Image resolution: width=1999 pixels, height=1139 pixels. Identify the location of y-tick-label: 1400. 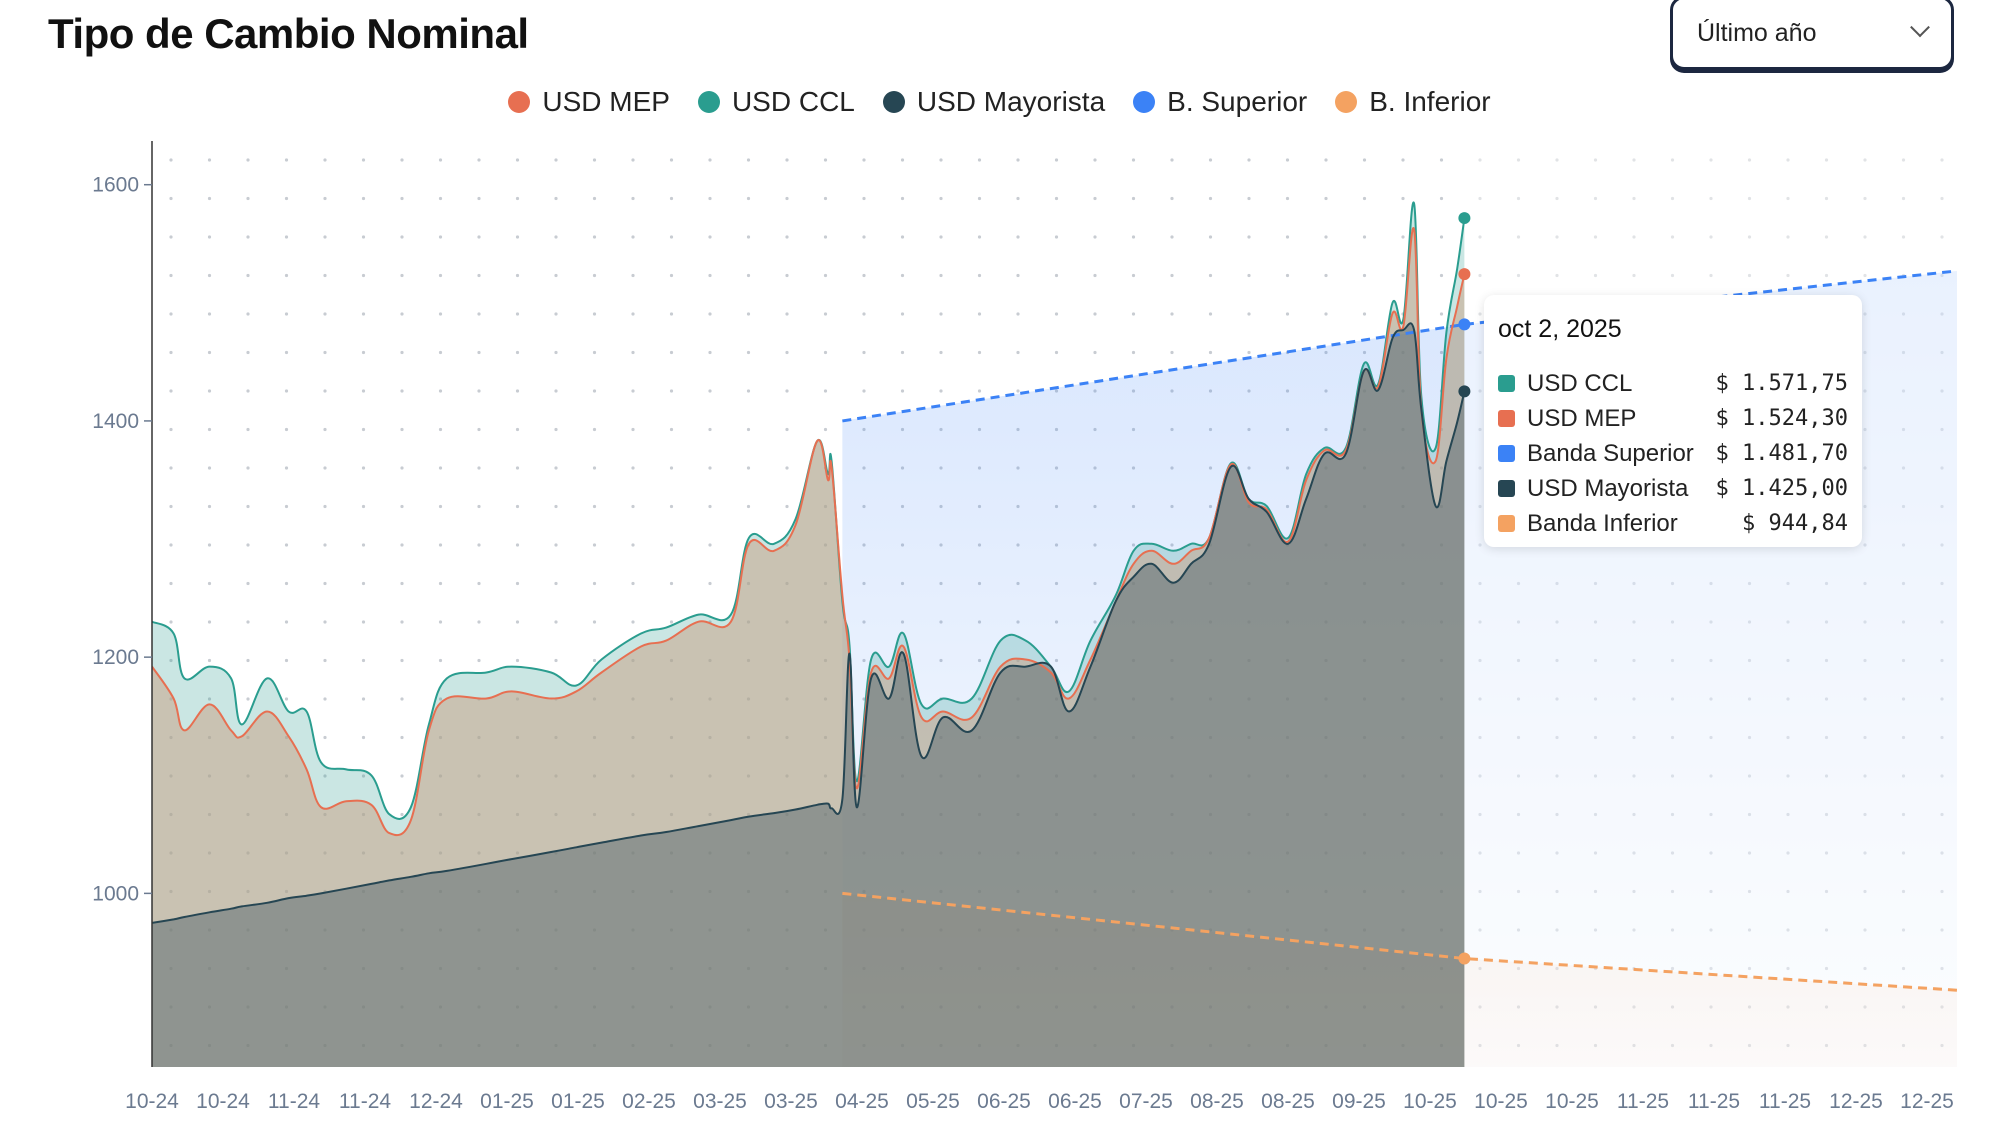
(115, 421).